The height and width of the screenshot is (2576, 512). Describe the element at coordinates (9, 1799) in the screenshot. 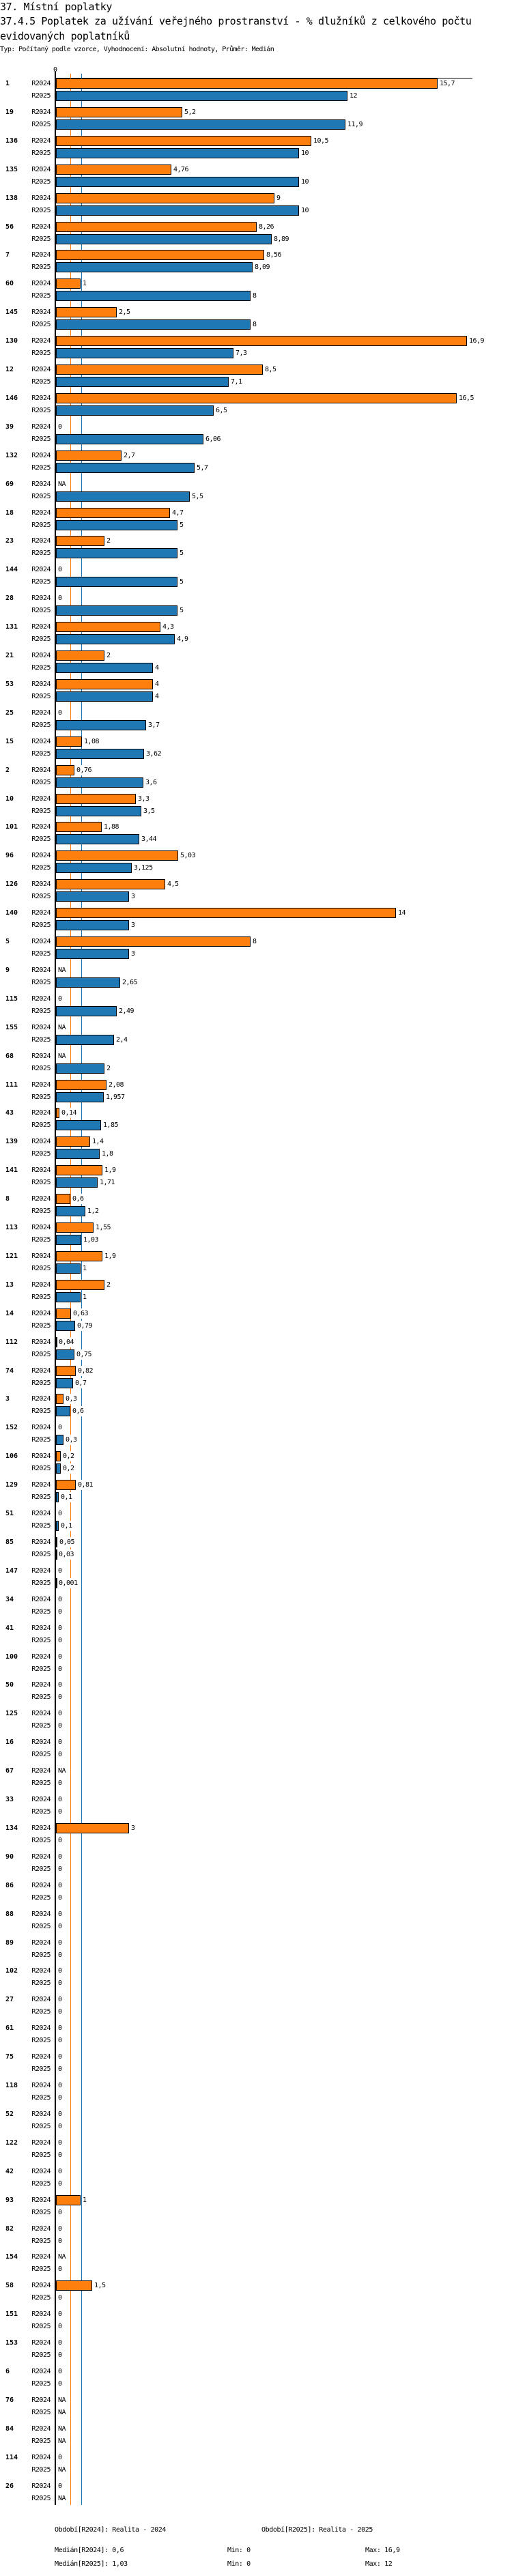

I see `category-label: 33` at that location.